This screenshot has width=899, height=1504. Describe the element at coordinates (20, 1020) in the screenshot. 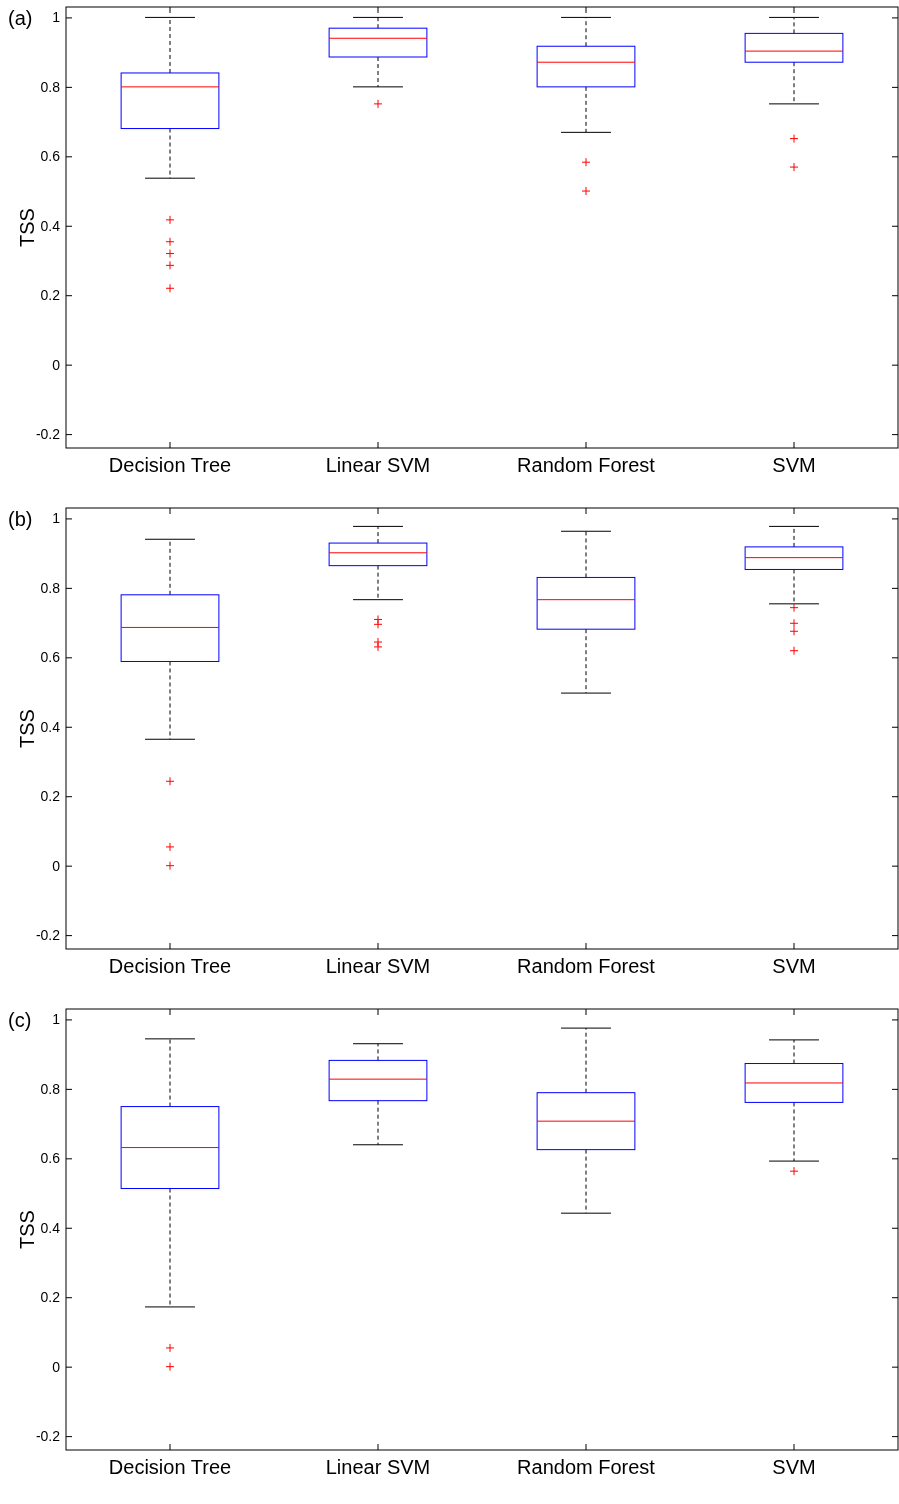

I see `chart-title: (c)` at that location.